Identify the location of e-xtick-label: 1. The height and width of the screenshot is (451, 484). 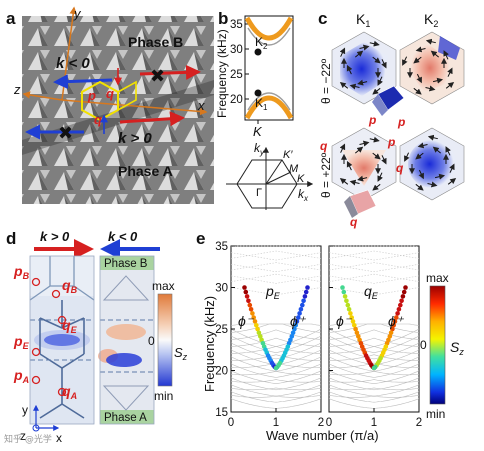
(374, 423).